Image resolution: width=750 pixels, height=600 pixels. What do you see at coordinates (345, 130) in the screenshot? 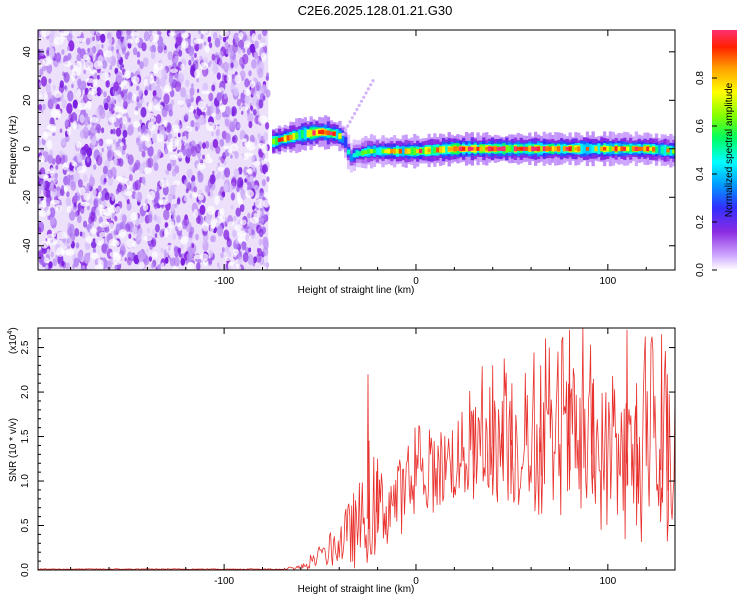
I see `streak-dot` at bounding box center [345, 130].